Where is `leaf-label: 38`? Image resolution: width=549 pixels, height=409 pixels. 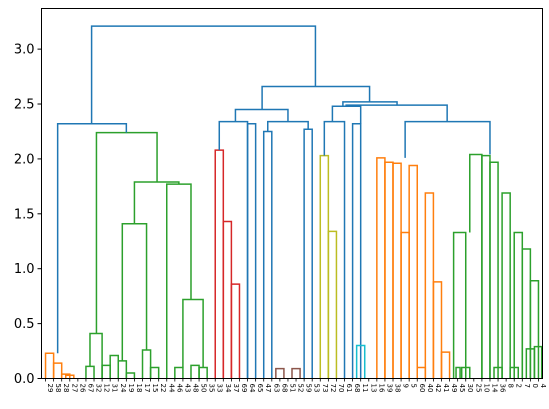 leaf-label: 38 is located at coordinates (398, 388).